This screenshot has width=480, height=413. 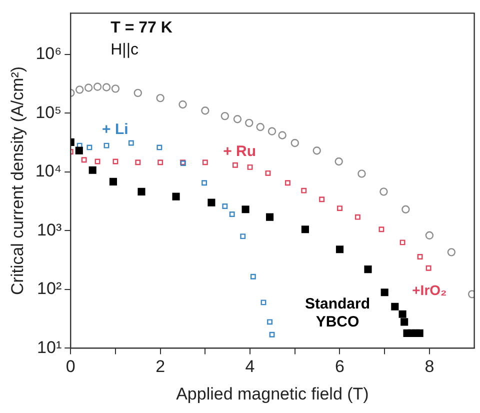 I want to click on x-tick-label: 4, so click(x=250, y=366).